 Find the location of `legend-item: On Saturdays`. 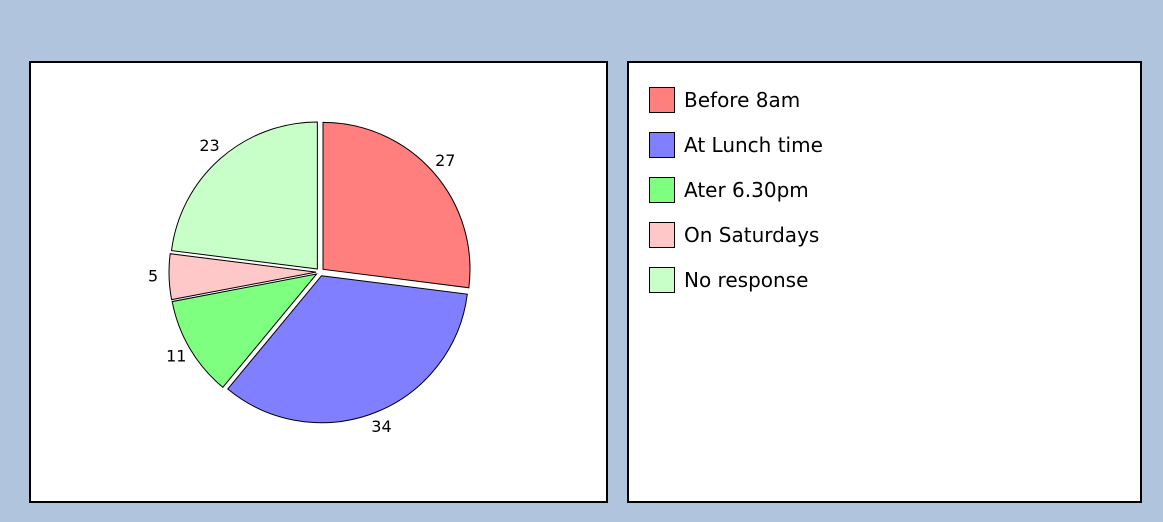

legend-item: On Saturdays is located at coordinates (734, 235).